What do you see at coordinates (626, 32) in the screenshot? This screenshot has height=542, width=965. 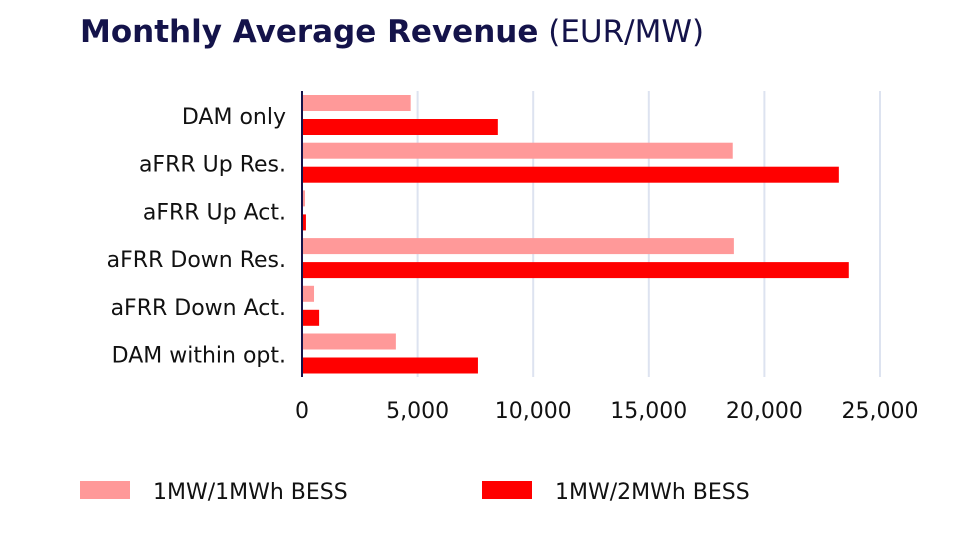 I see `title-unit: (EUR/MW)` at bounding box center [626, 32].